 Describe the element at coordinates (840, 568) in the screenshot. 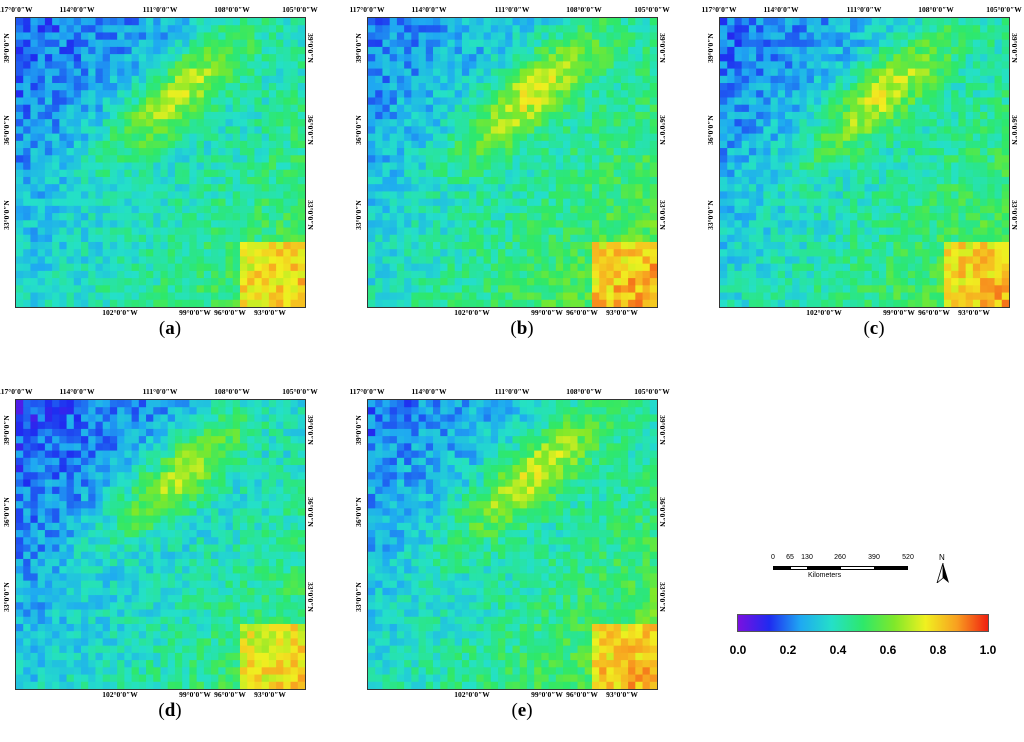

I see `scale-bar-graphic` at that location.